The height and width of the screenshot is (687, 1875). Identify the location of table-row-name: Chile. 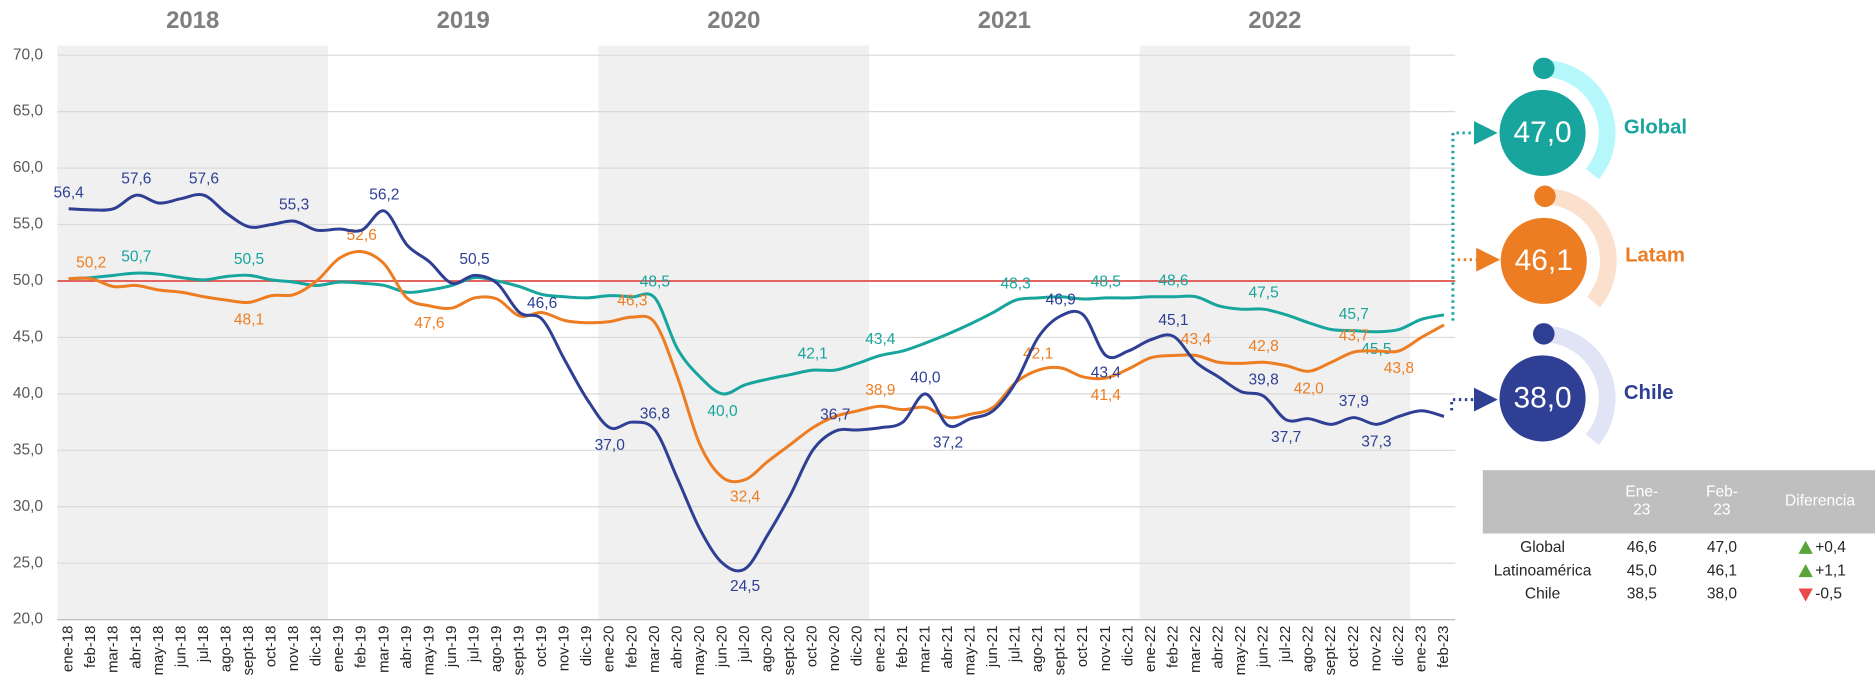
(1542, 594).